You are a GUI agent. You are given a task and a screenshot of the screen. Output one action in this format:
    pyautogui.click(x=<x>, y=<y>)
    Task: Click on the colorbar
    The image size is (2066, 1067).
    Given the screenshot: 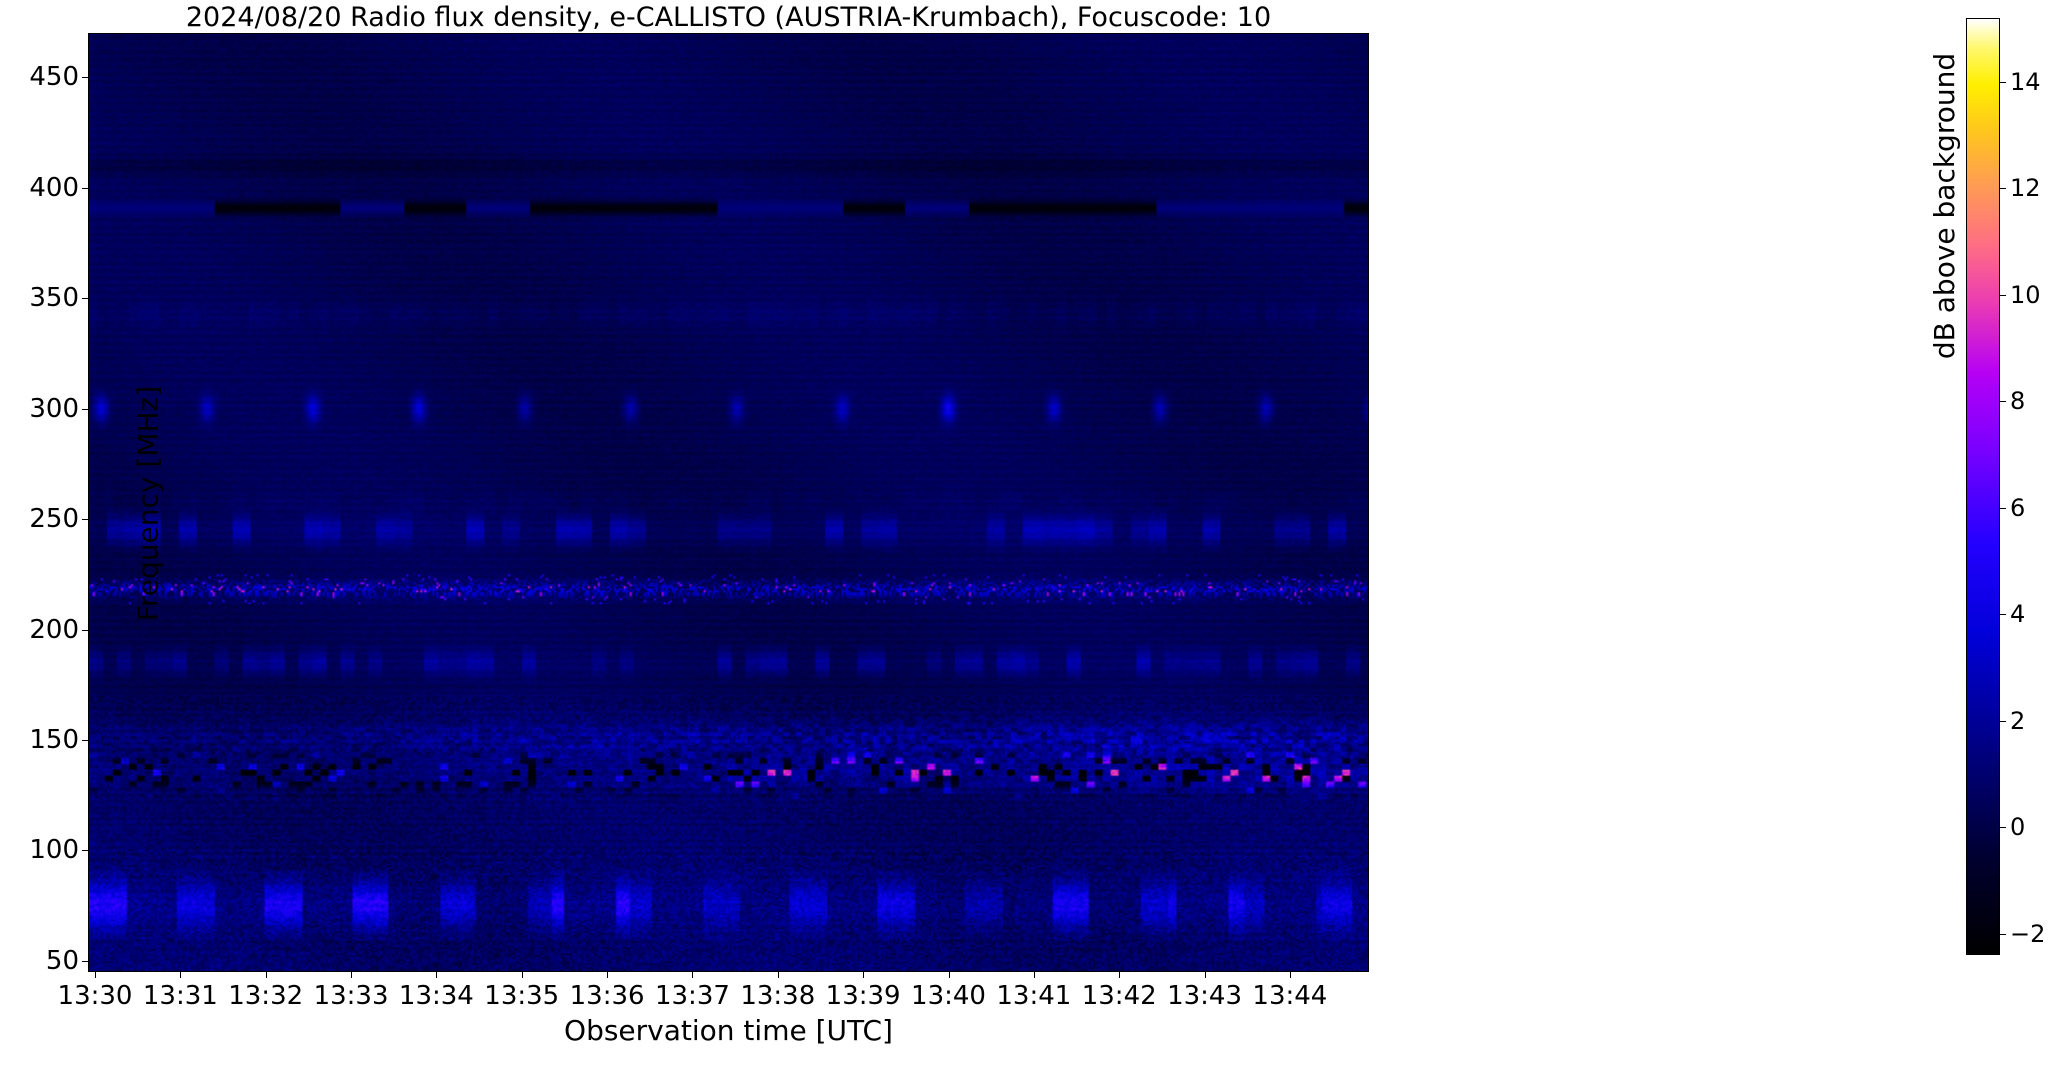 What is the action you would take?
    pyautogui.click(x=1983, y=486)
    